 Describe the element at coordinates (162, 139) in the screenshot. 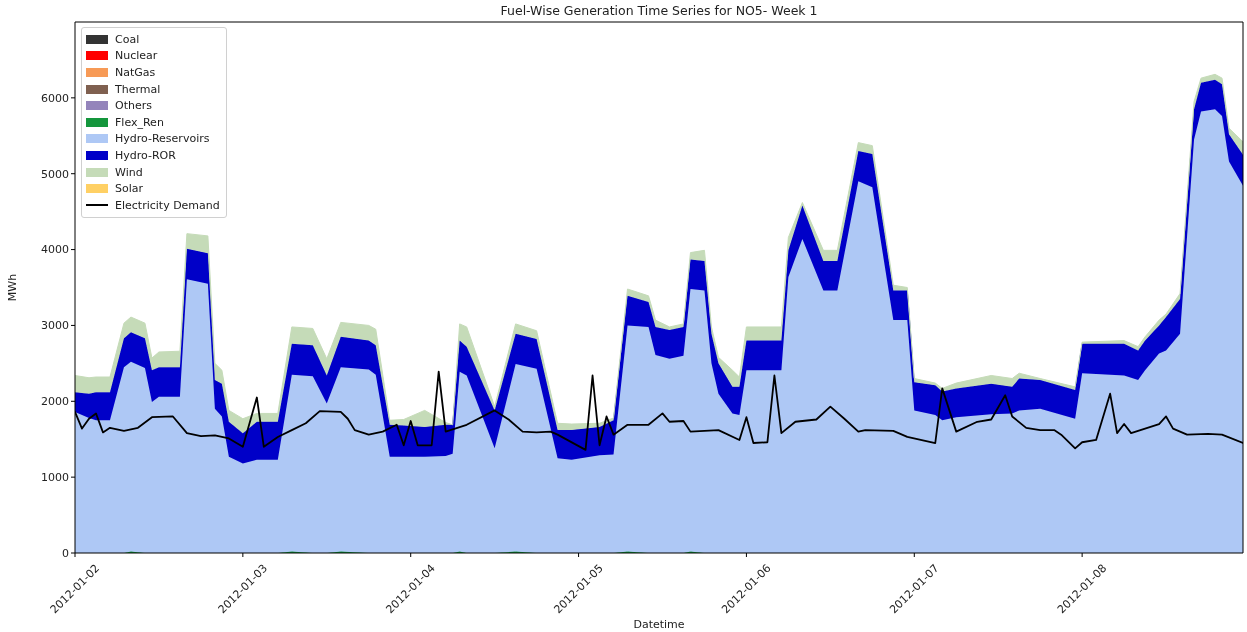

I see `legend-label: Hydro-Reservoirs` at that location.